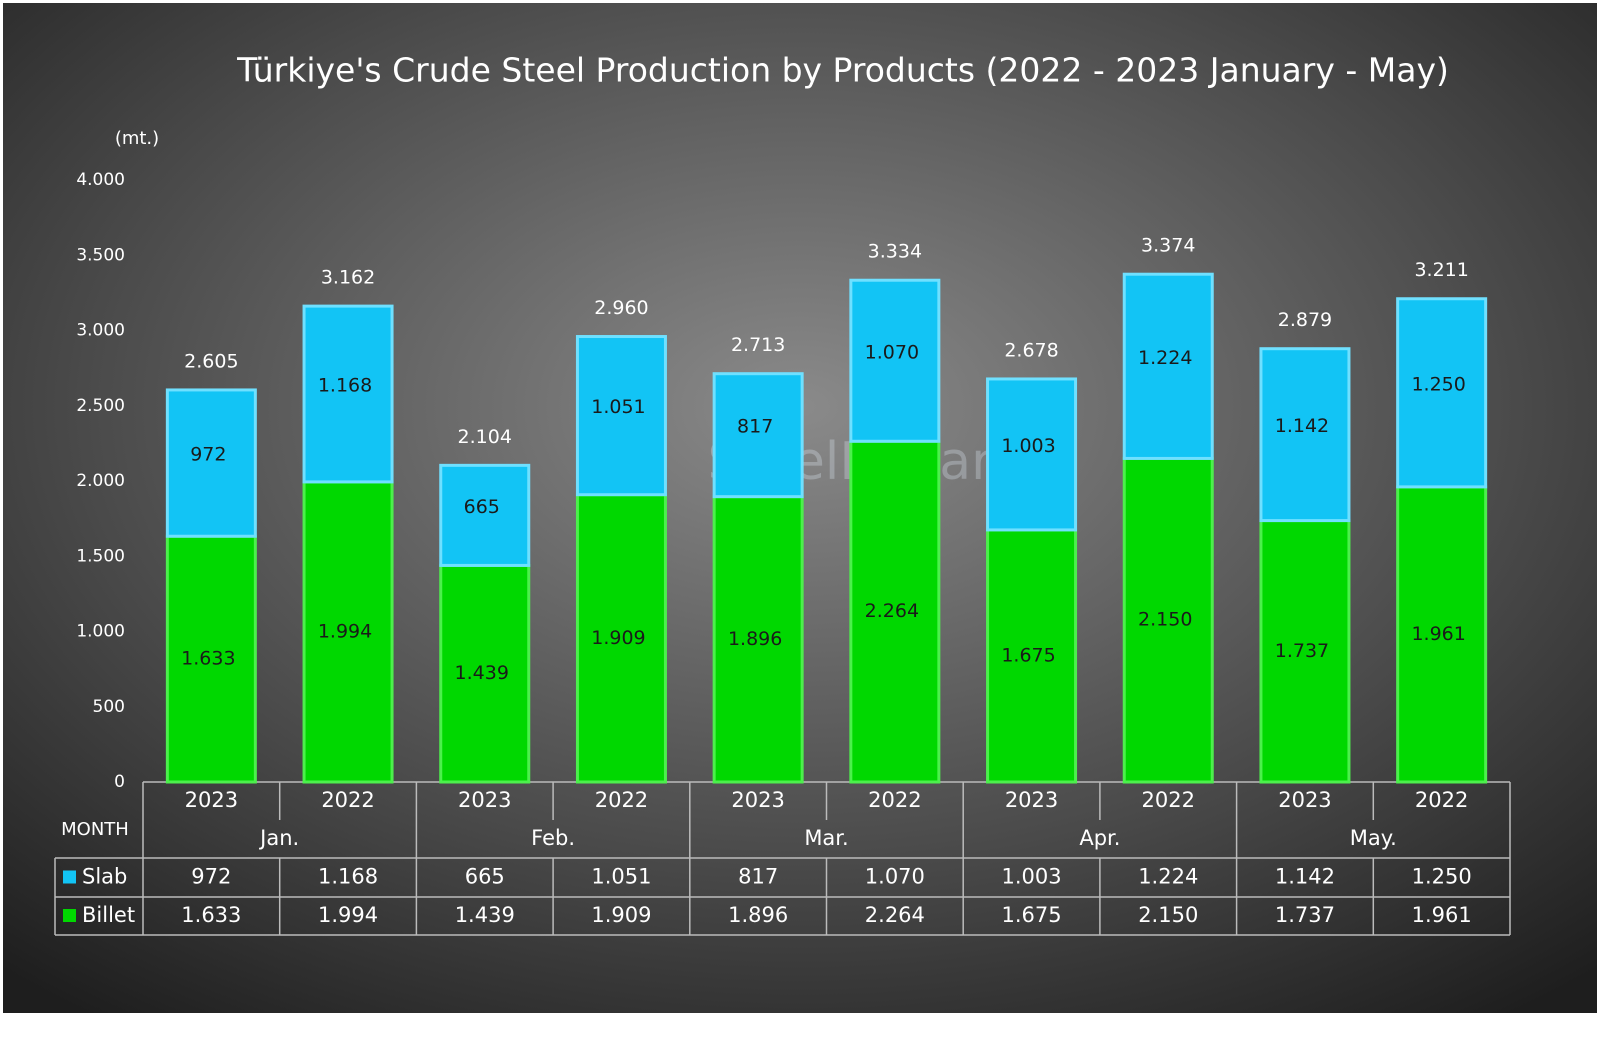 The height and width of the screenshot is (1038, 1600). What do you see at coordinates (621, 915) in the screenshot?
I see `table-cell: 1.909` at bounding box center [621, 915].